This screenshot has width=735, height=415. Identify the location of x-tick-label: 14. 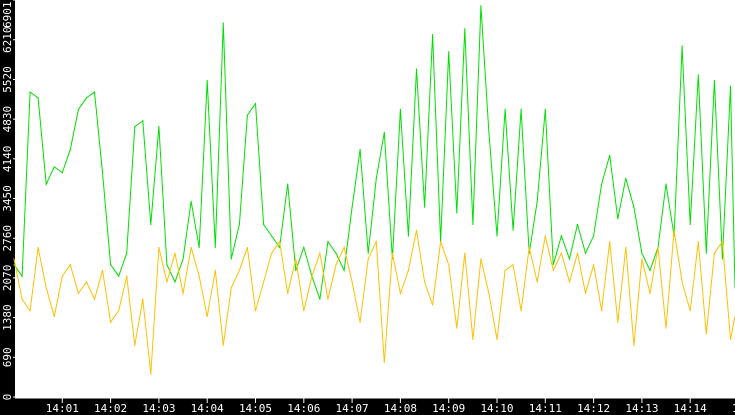
(733, 408).